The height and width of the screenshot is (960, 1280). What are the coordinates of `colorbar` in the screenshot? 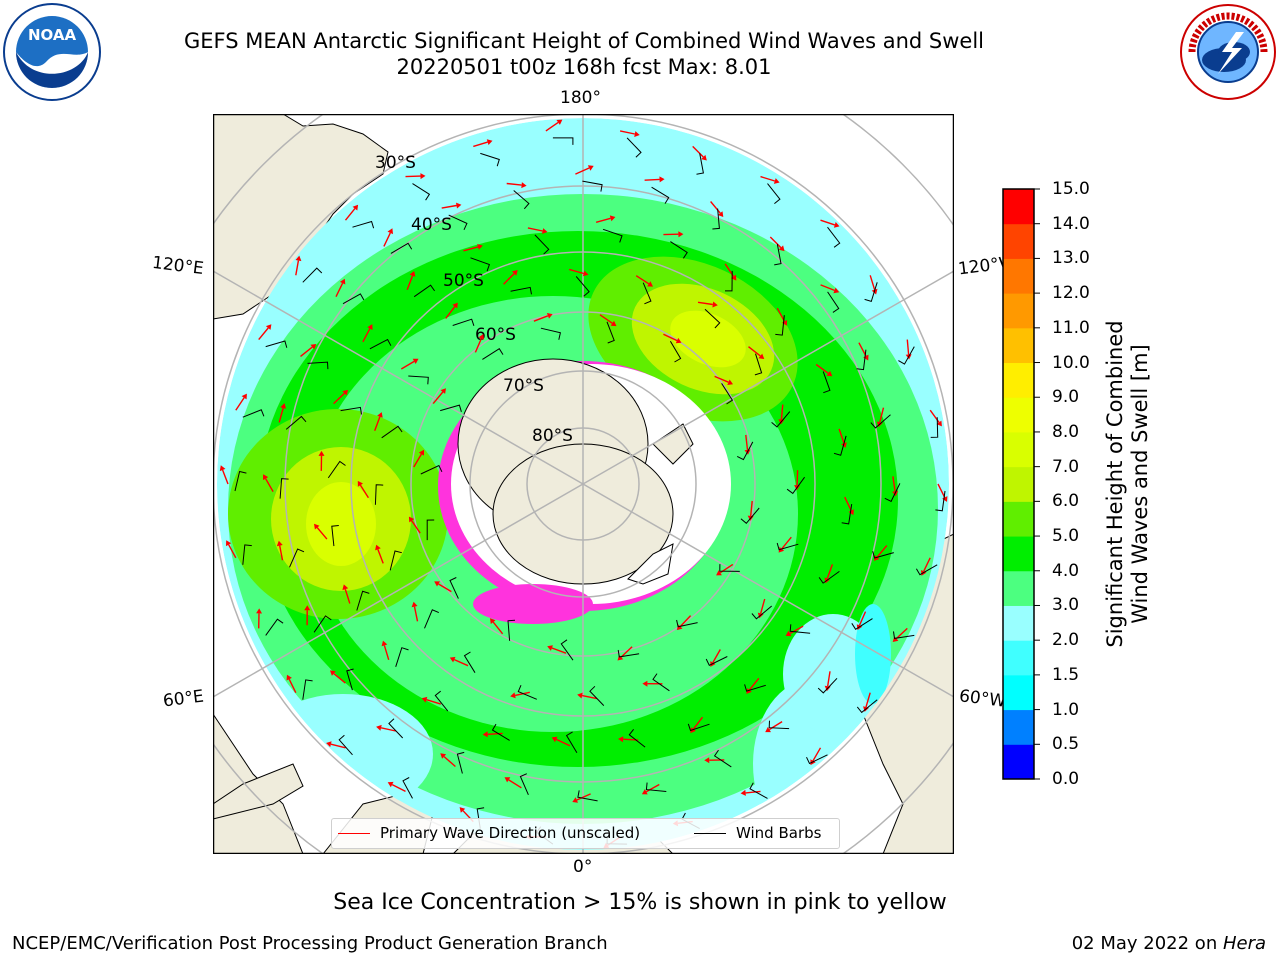 It's located at (1021, 484).